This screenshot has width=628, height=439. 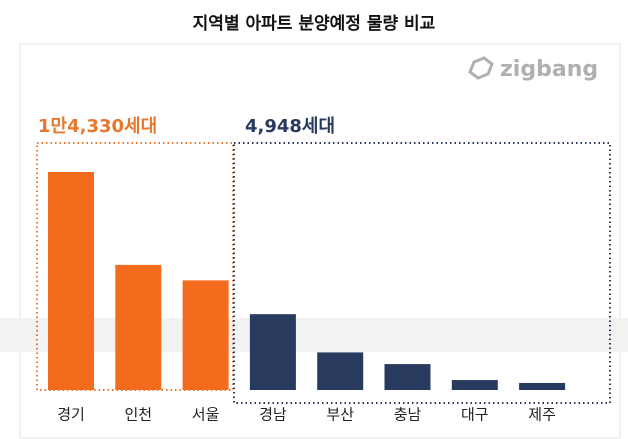 I want to click on logo-text: zigbang, so click(x=549, y=69).